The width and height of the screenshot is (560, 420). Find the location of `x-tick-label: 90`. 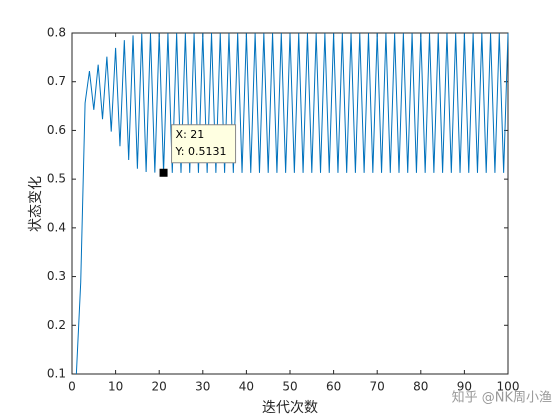

x-tick-label: 90 is located at coordinates (464, 387).